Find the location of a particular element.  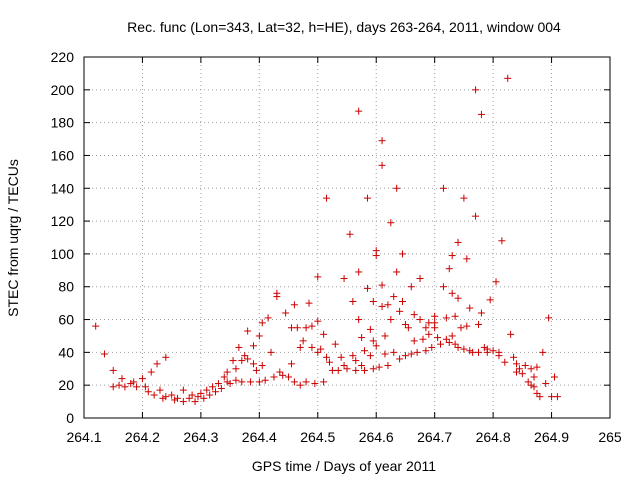

y-tick-label: 140 is located at coordinates (63, 188).